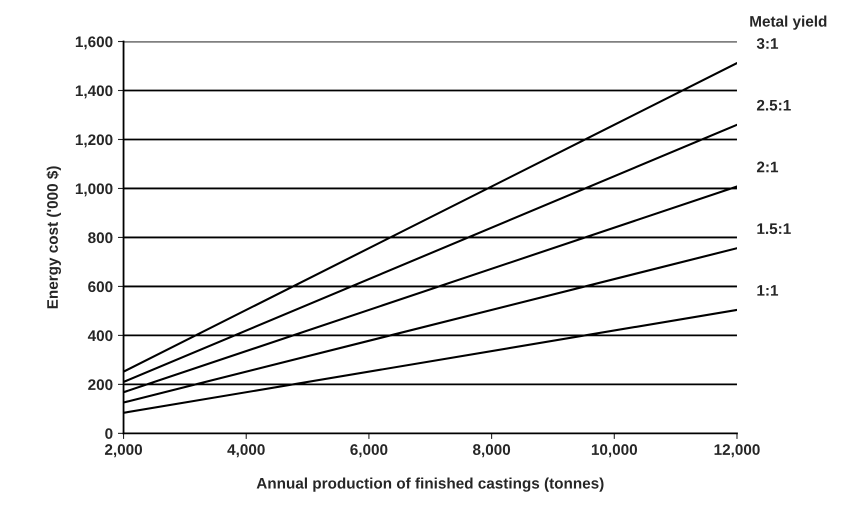 This screenshot has height=519, width=852. I want to click on x-tick-label: 6,000, so click(369, 451).